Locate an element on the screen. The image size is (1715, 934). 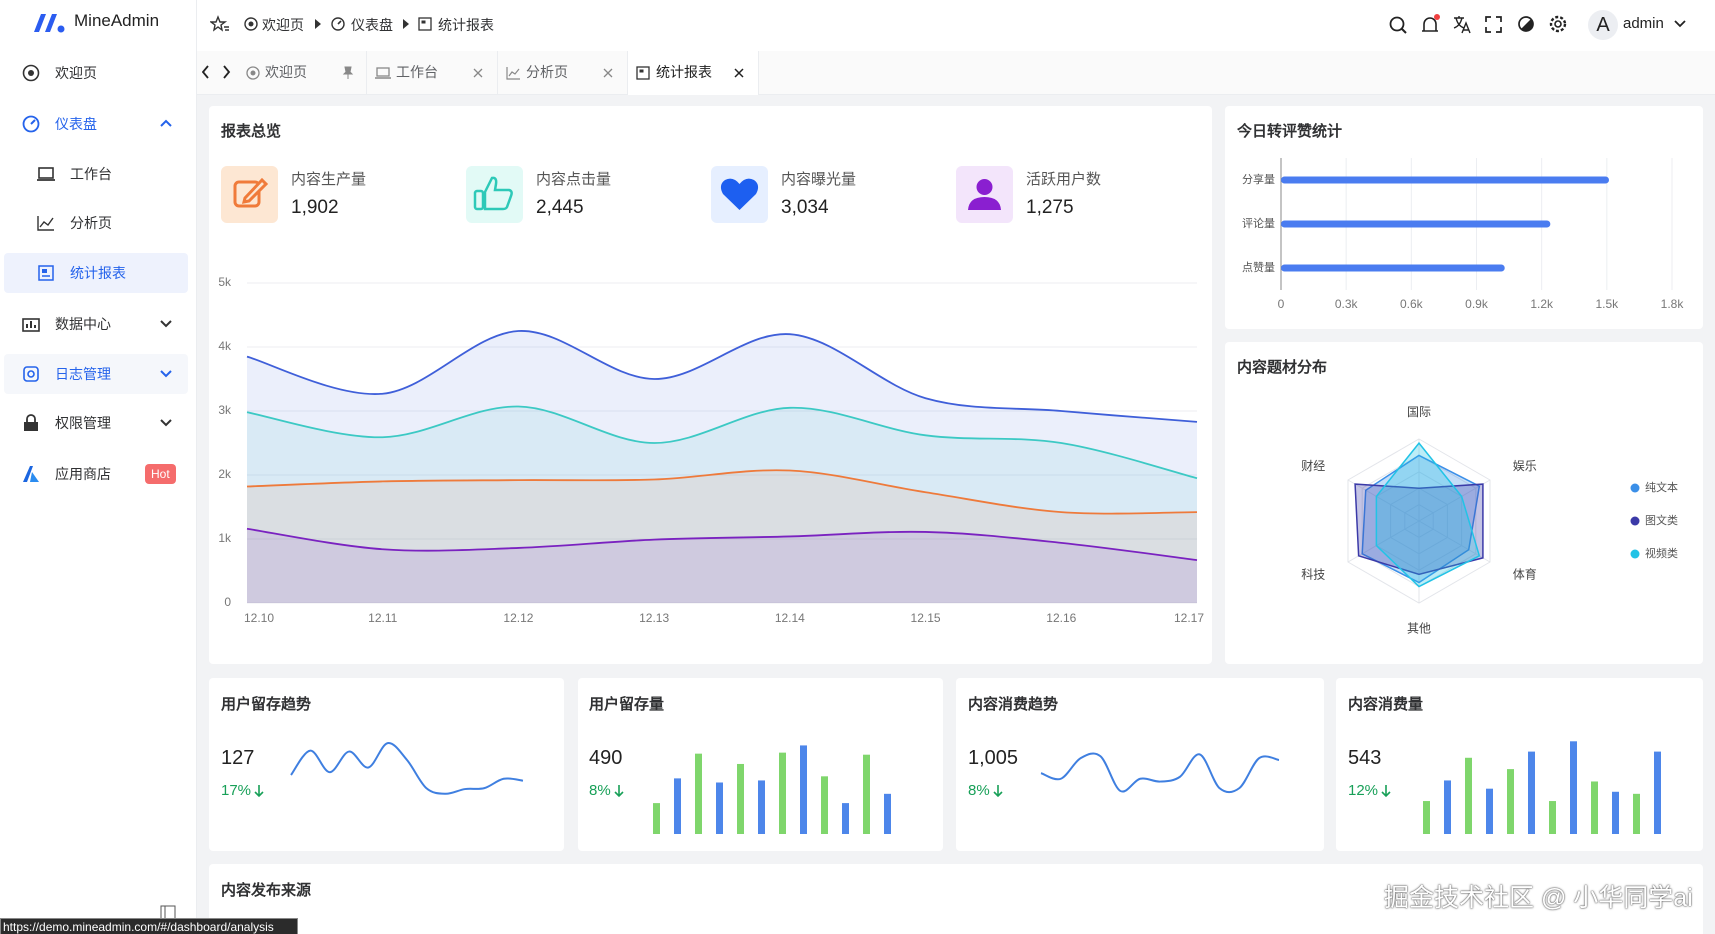
tab-scroll-arrows is located at coordinates (217, 72).